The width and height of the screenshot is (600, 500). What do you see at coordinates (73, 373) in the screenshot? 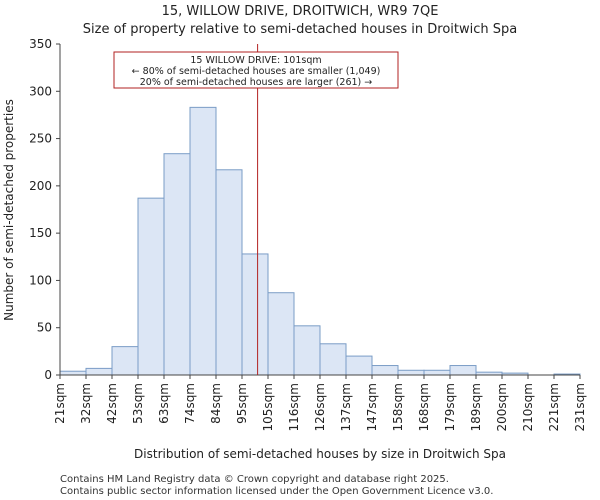
I see `bar-21sqm` at bounding box center [73, 373].